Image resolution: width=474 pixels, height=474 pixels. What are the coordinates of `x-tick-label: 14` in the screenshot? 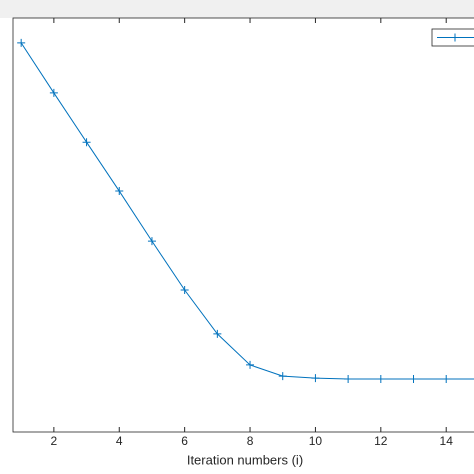 It's located at (447, 441).